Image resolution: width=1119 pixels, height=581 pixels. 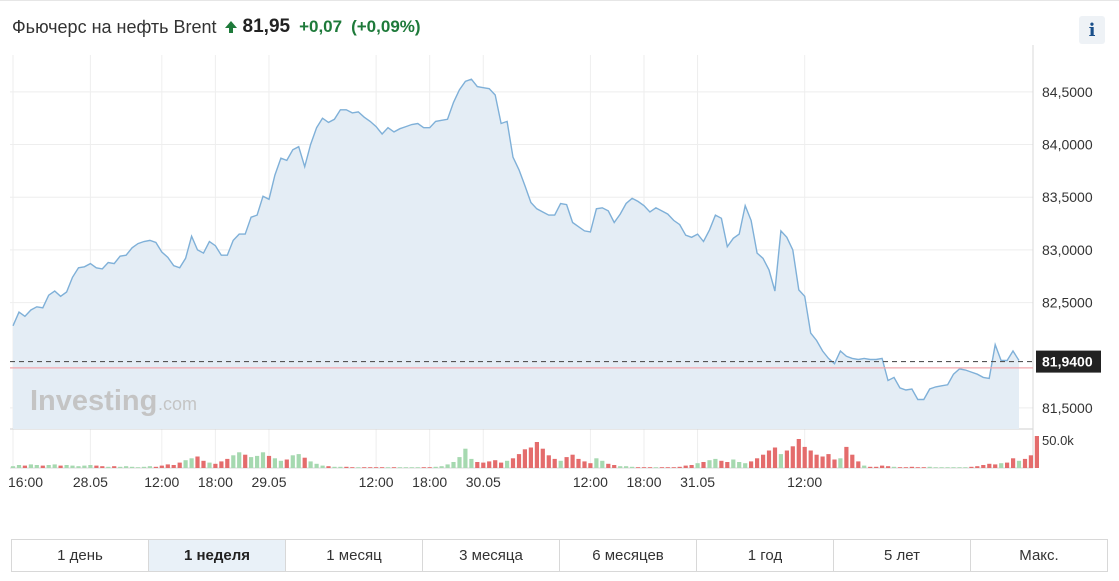 What do you see at coordinates (559, 0) in the screenshot?
I see `top-border` at bounding box center [559, 0].